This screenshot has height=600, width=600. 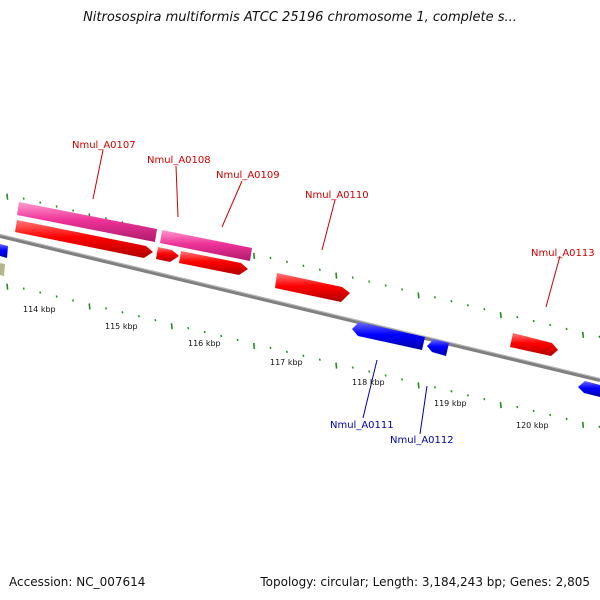 What do you see at coordinates (104, 145) in the screenshot?
I see `gene-label-nmul-a0107: Nmul_A0107` at bounding box center [104, 145].